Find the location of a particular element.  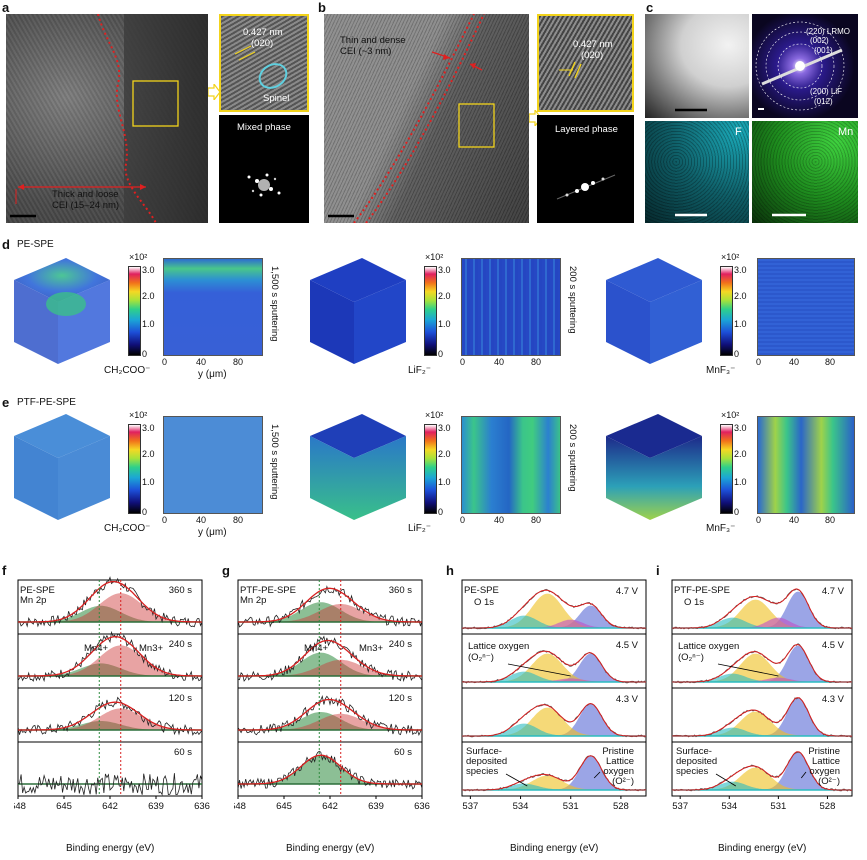

cb-tick-d2-1: 3.0 is located at coordinates (444, 270).